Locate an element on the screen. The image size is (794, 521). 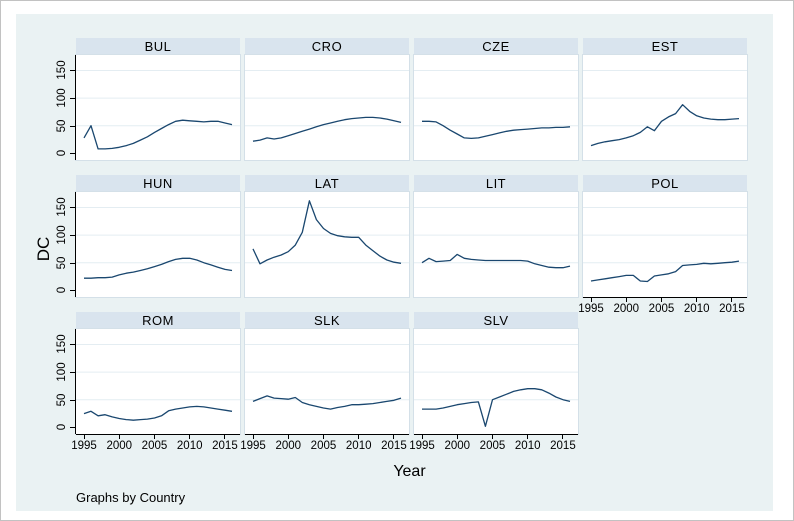
x-axis-line-SLK is located at coordinates (327, 434).